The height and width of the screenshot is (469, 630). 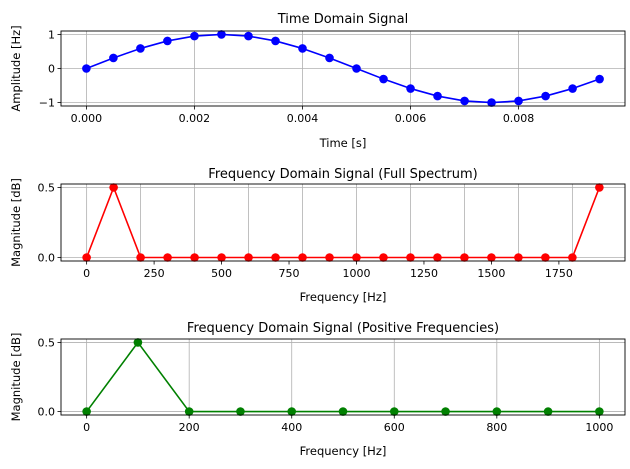 I want to click on x-tick-label: 0.004, so click(x=303, y=118).